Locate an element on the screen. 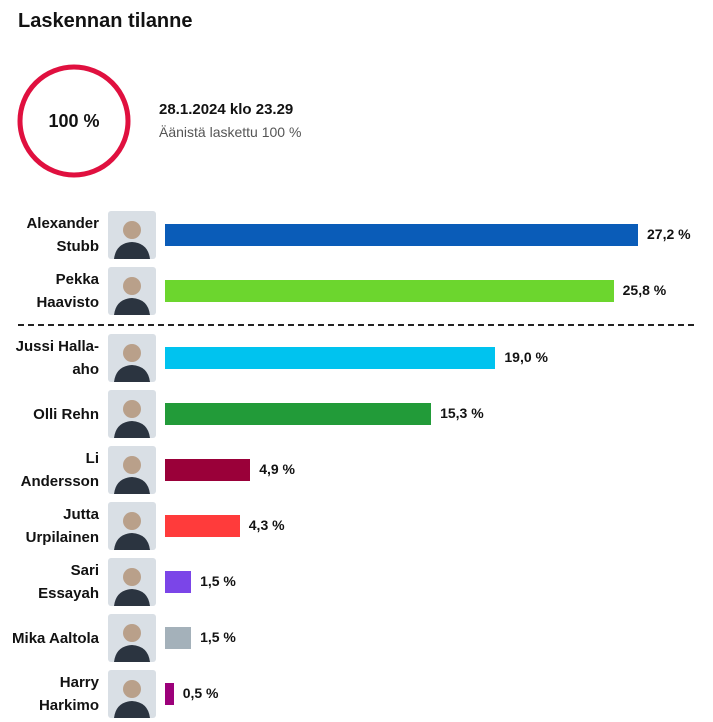 The width and height of the screenshot is (713, 722). cutoff-line is located at coordinates (356, 325).